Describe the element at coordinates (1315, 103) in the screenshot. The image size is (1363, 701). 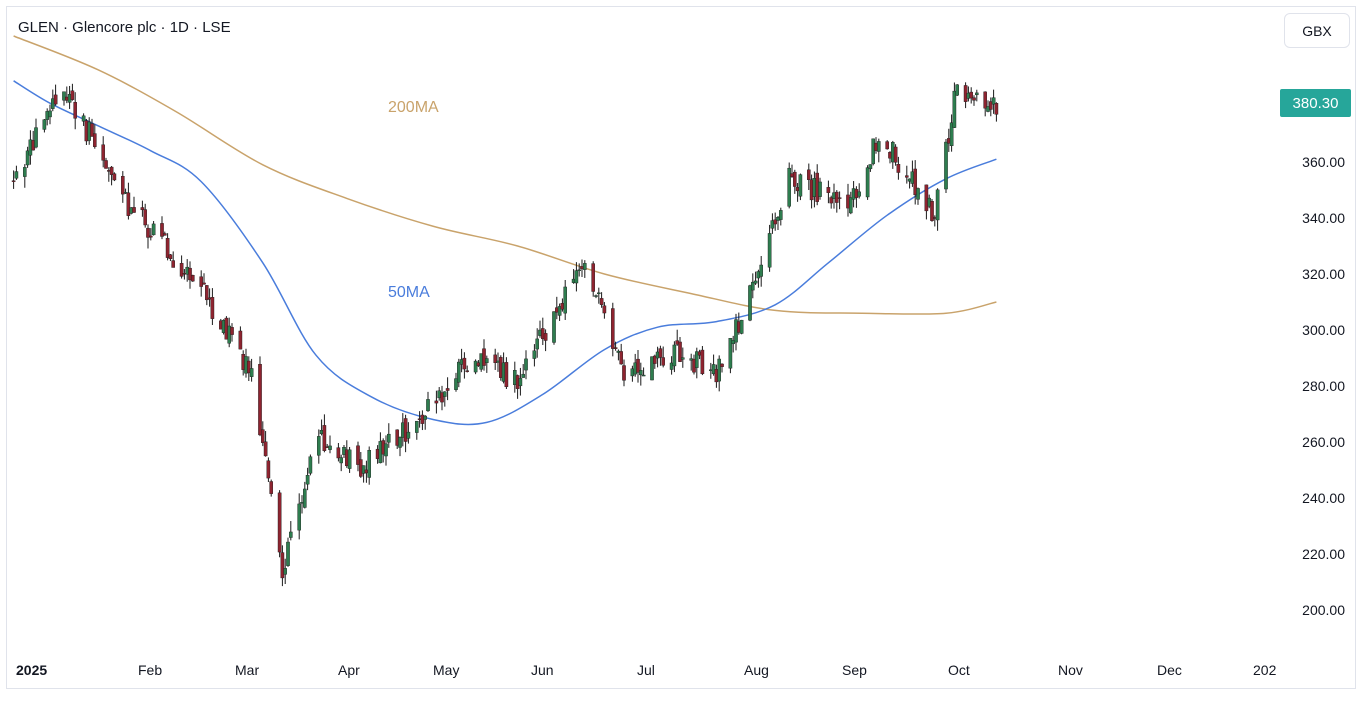
I see `last-price-label: 380.30` at that location.